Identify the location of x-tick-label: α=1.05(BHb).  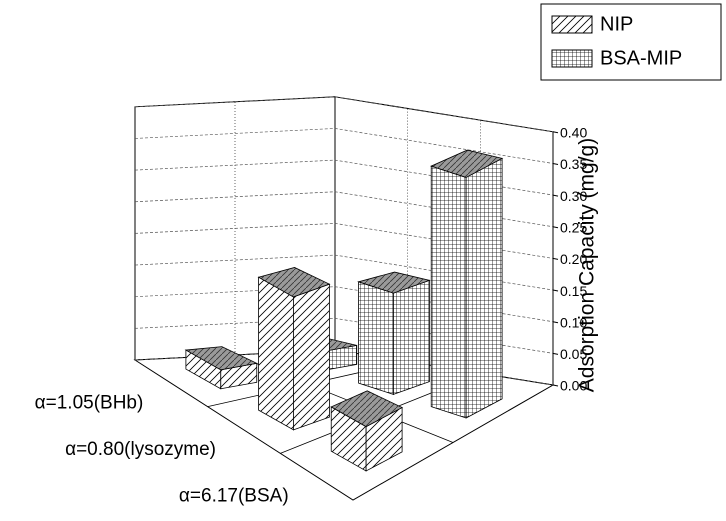
(89, 402).